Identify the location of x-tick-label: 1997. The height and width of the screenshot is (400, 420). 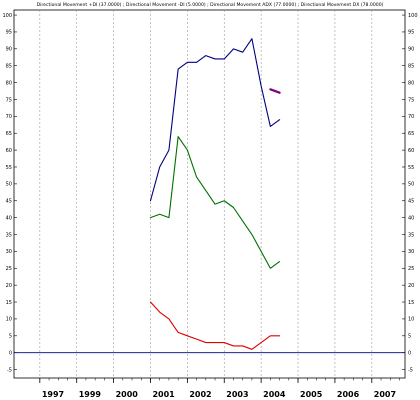
(53, 394).